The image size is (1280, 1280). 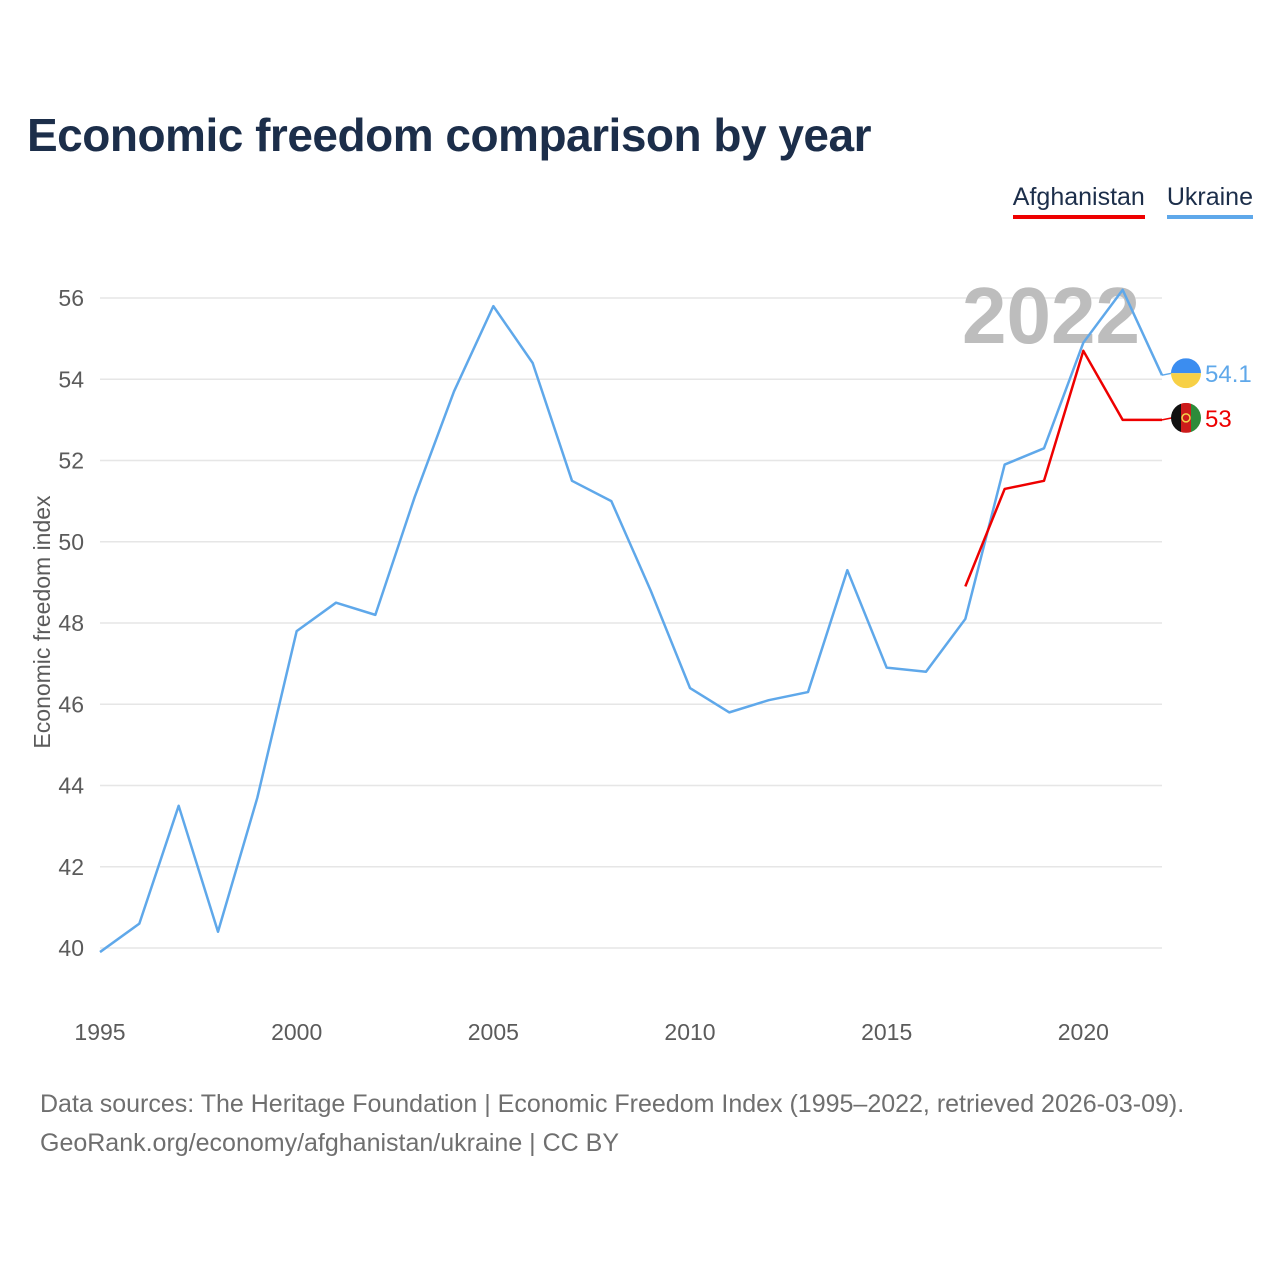 What do you see at coordinates (71, 379) in the screenshot?
I see `y-tick-label-54: 54` at bounding box center [71, 379].